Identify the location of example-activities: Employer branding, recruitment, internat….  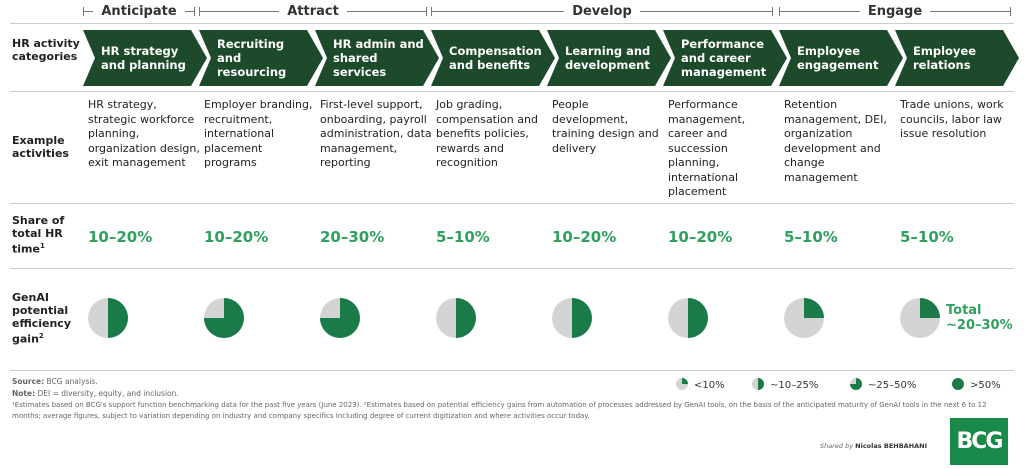
(258, 133).